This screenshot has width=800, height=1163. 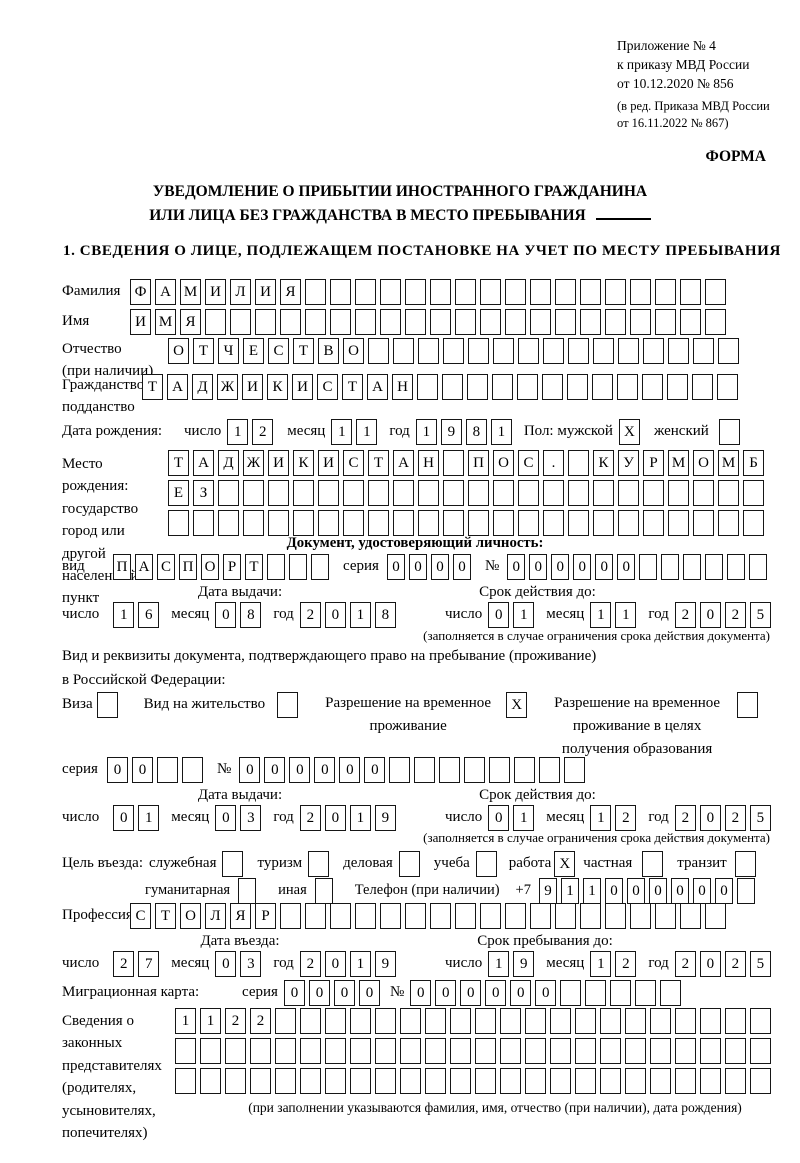 What do you see at coordinates (565, 864) in the screenshot?
I see `purpose-work-checkbox: X` at bounding box center [565, 864].